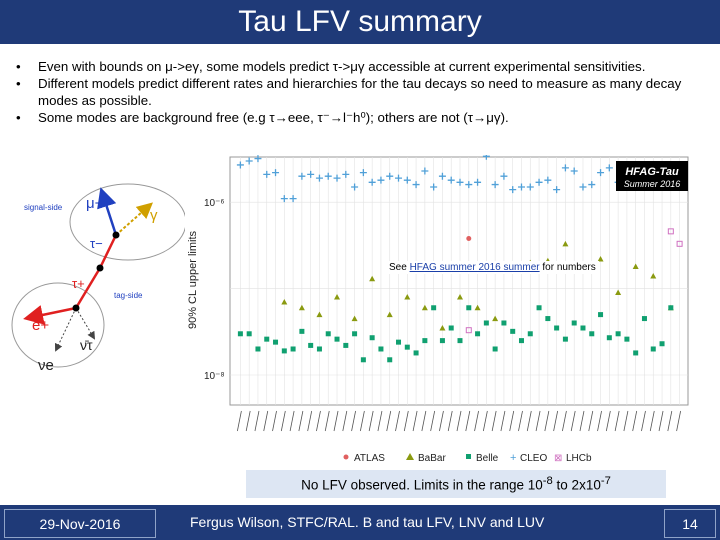 This screenshot has width=720, height=540. Describe the element at coordinates (432, 458) in the screenshot. I see `legend-babar: BaBar` at that location.